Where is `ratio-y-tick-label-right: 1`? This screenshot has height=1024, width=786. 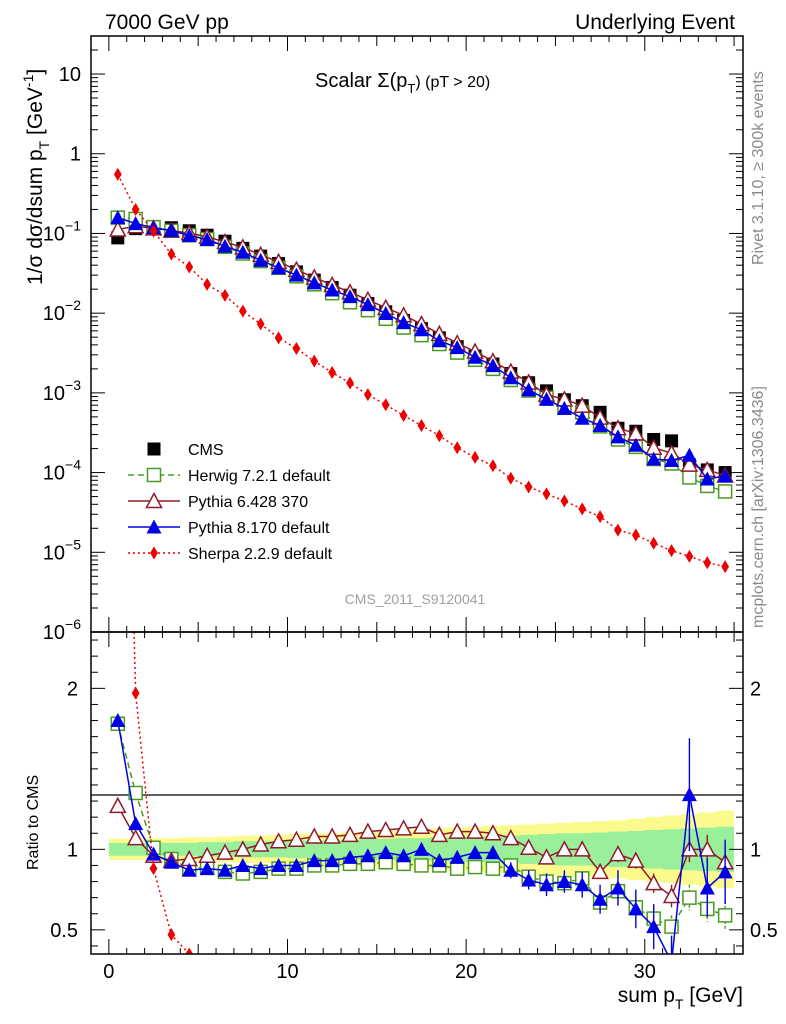
ratio-y-tick-label-right: 1 is located at coordinates (755, 850).